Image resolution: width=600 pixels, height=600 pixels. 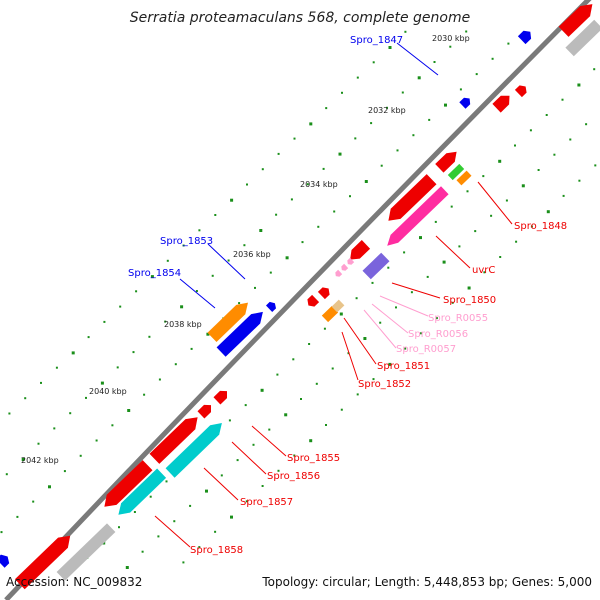 I want to click on label-spro-r0056: Spro_R0056, so click(x=438, y=334).